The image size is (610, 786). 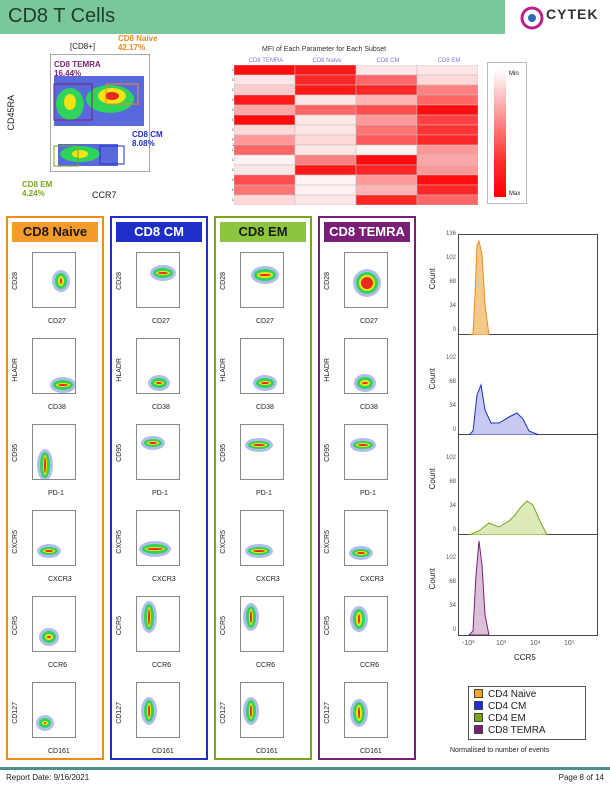 What do you see at coordinates (159, 232) in the screenshot?
I see `subset-panel-title: CD8 CM` at bounding box center [159, 232].